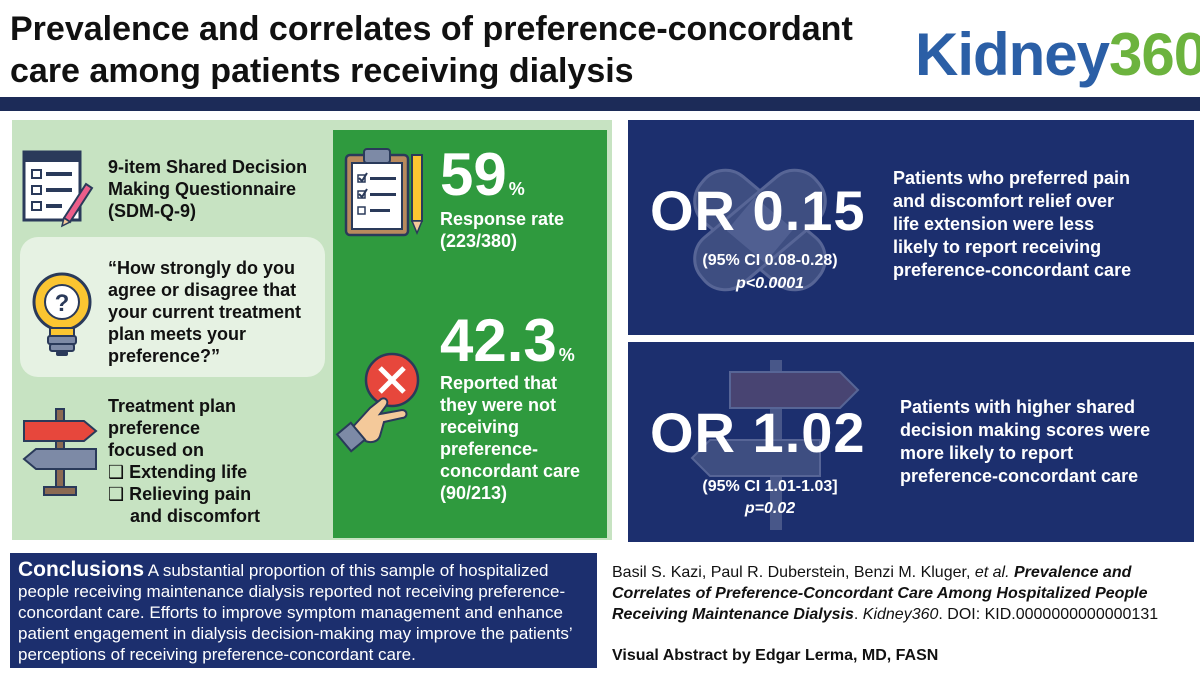 The width and height of the screenshot is (1200, 675). Describe the element at coordinates (987, 453) in the screenshot. I see `or2-desc-line-3: more likely to report` at that location.